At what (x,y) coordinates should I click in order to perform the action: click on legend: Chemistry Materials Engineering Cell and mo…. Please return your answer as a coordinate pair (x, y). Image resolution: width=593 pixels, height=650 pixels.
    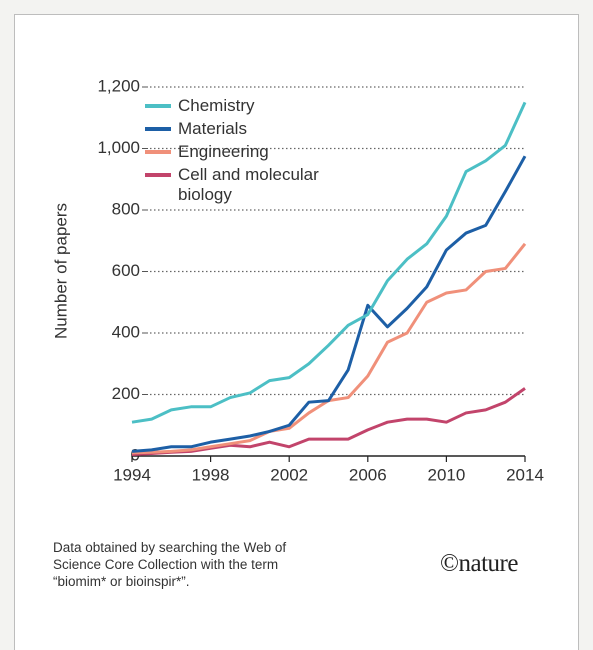
    Looking at the image, I should click on (251, 152).